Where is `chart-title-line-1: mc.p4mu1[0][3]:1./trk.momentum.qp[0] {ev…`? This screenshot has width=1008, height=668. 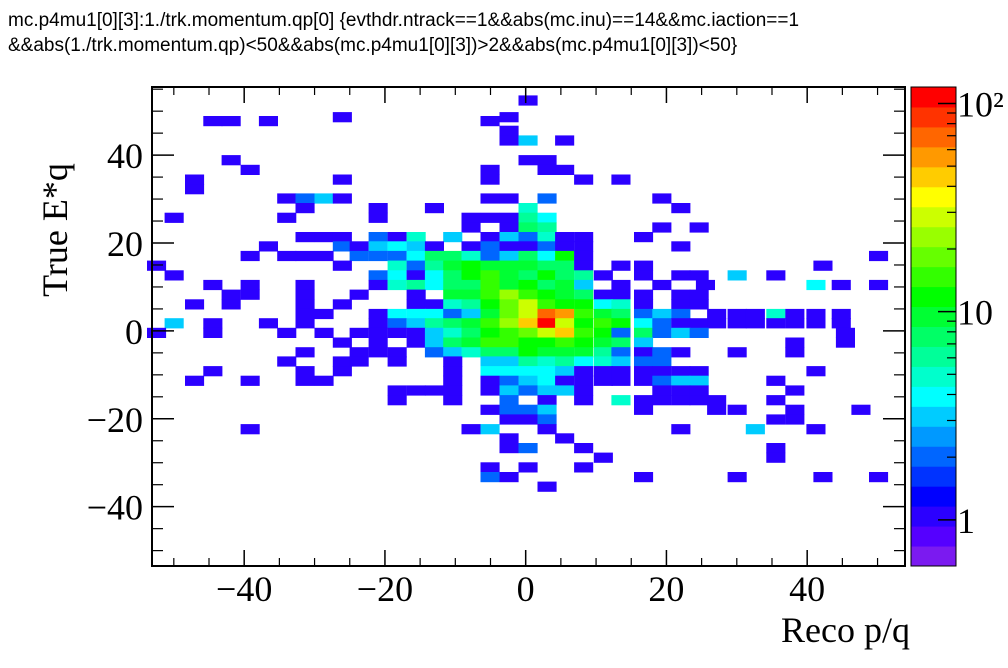 chart-title-line-1: mc.p4mu1[0][3]:1./trk.momentum.qp[0] {ev… is located at coordinates (404, 20).